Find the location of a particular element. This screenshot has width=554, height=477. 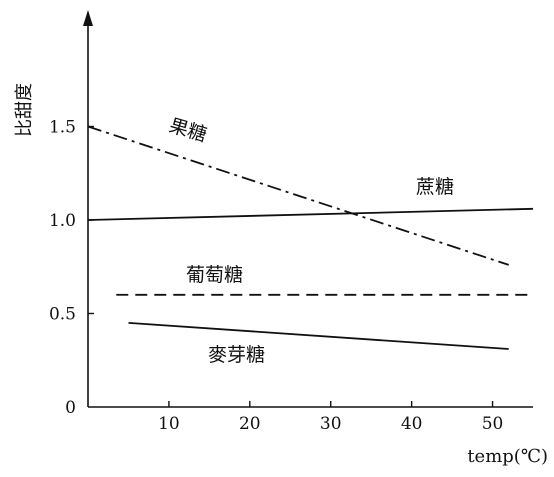

y-axis-arrow is located at coordinates (88, 18).